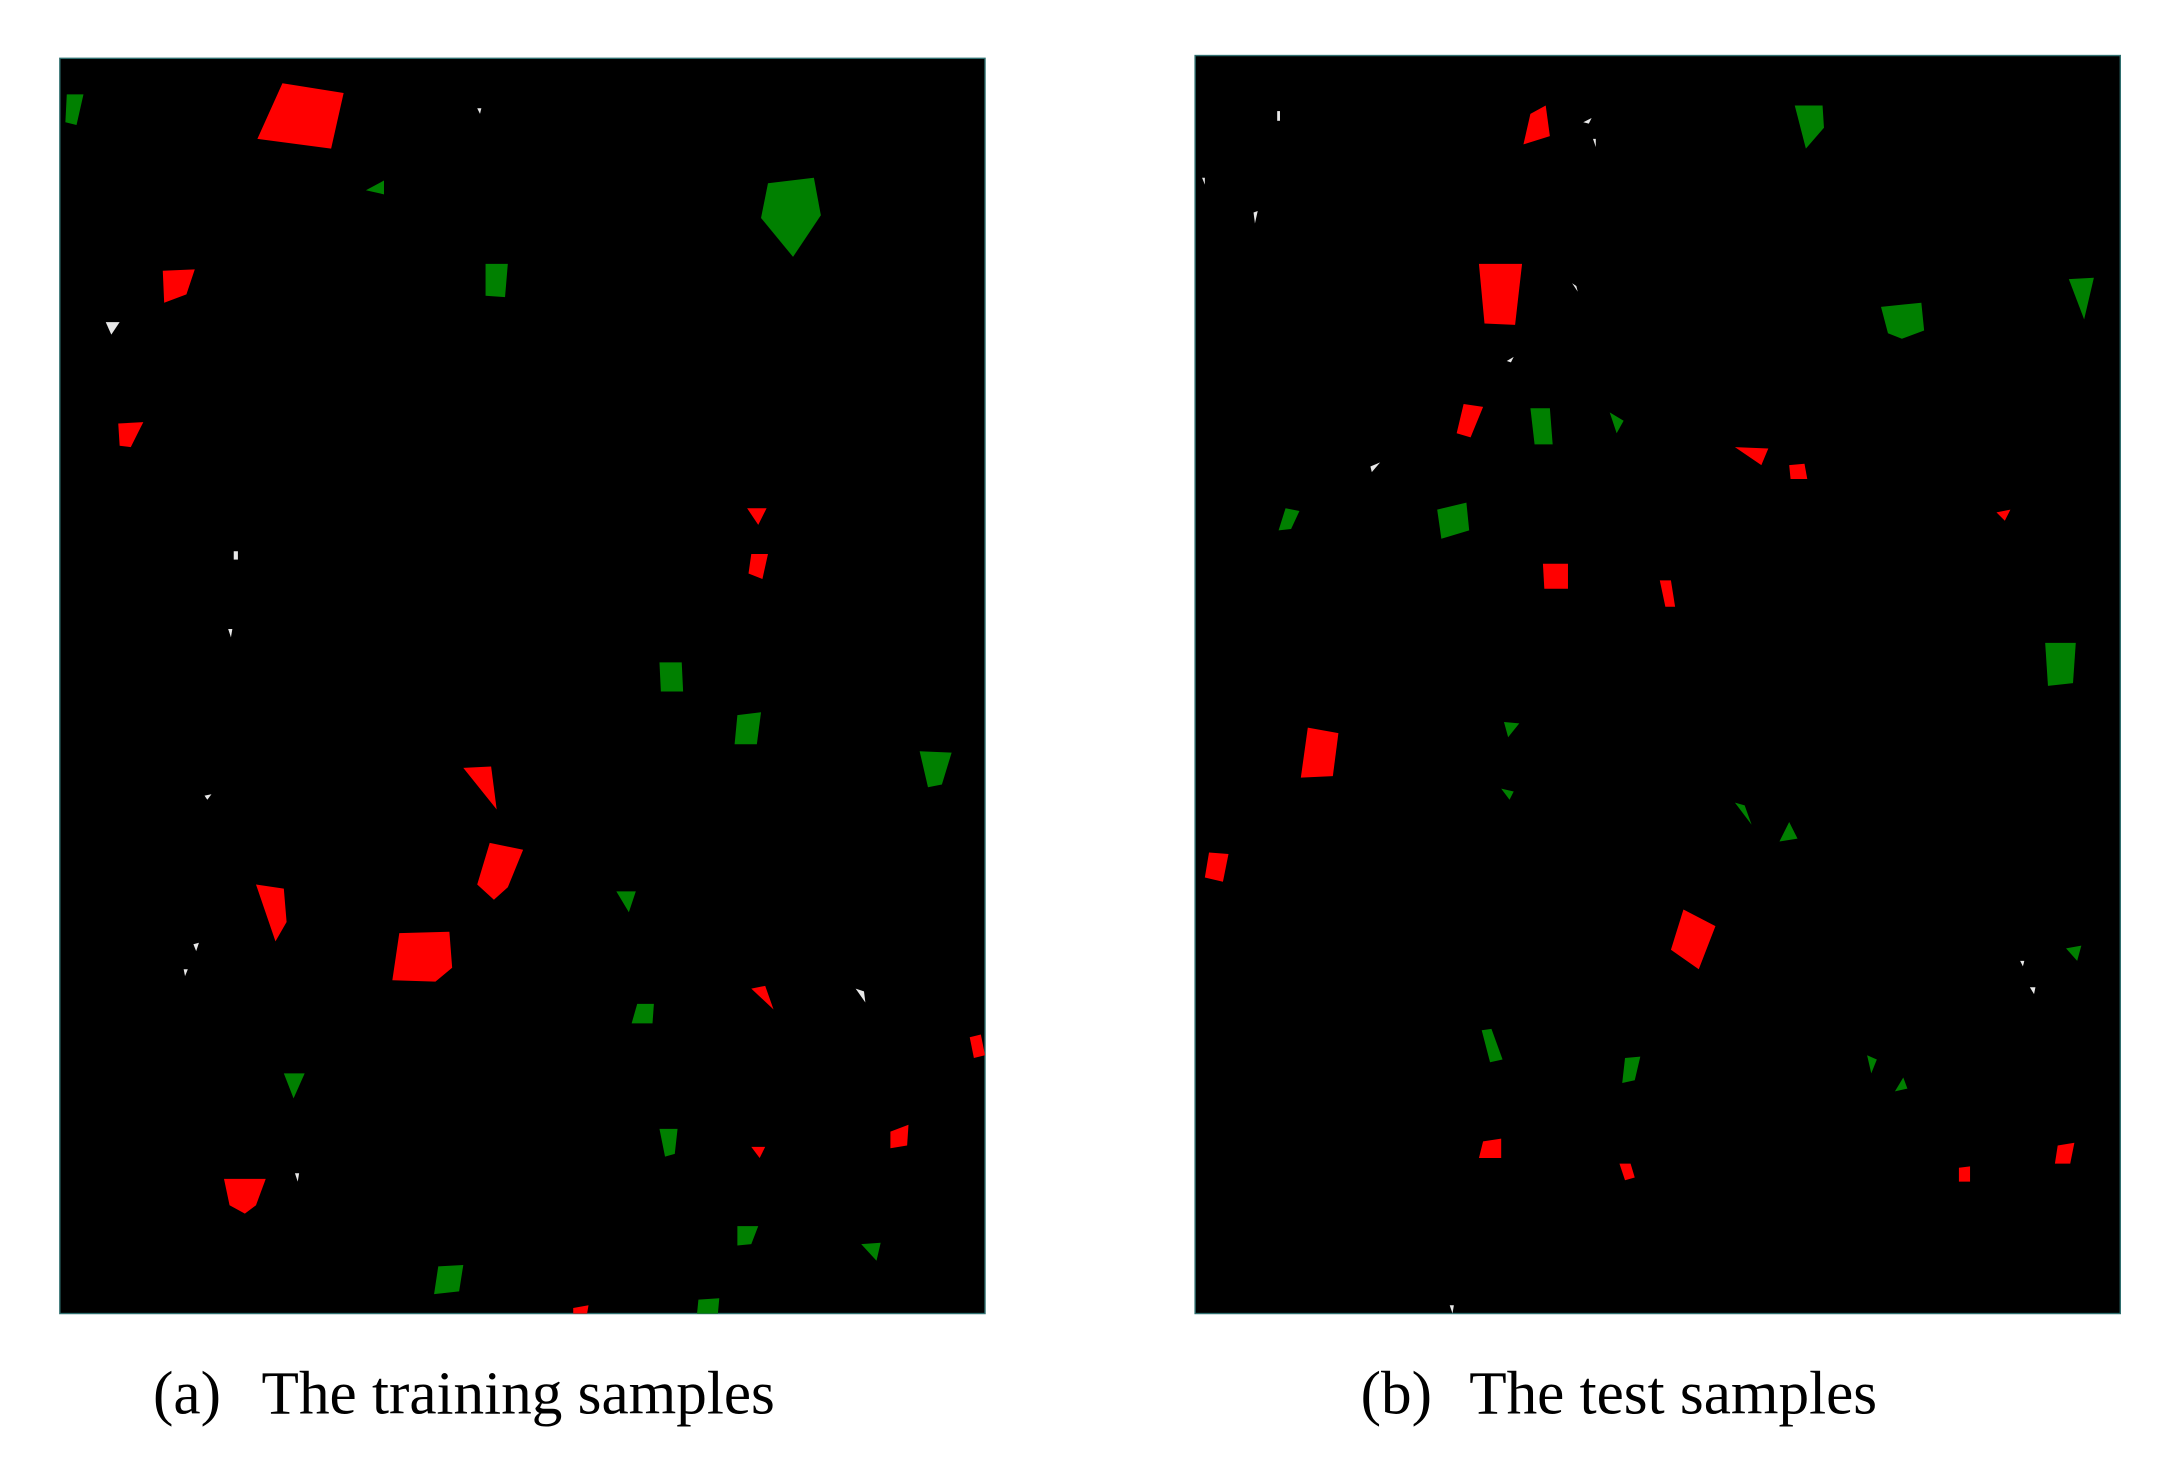 The height and width of the screenshot is (1476, 2169). Describe the element at coordinates (187, 1394) in the screenshot. I see `panel-label: (a)` at that location.